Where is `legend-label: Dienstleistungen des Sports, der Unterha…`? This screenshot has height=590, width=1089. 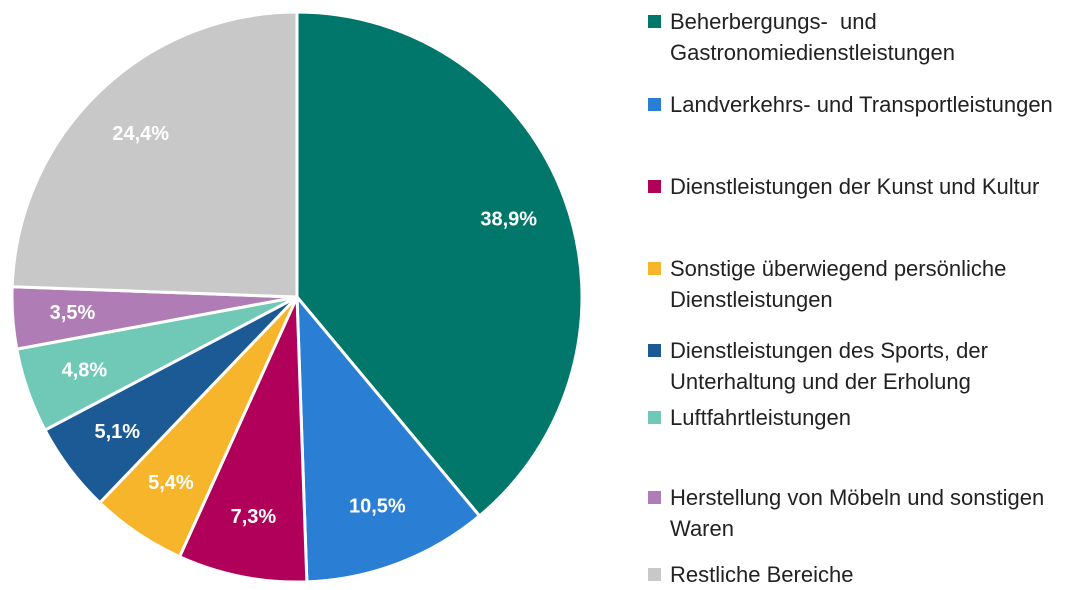 legend-label: Dienstleistungen des Sports, der Unterha… is located at coordinates (832, 366).